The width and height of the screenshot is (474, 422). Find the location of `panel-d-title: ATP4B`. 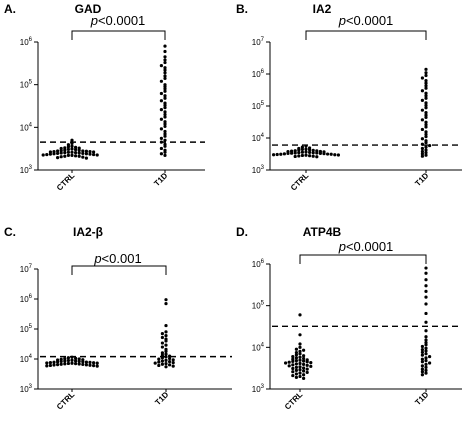

panel-d-title: ATP4B is located at coordinates (322, 232).